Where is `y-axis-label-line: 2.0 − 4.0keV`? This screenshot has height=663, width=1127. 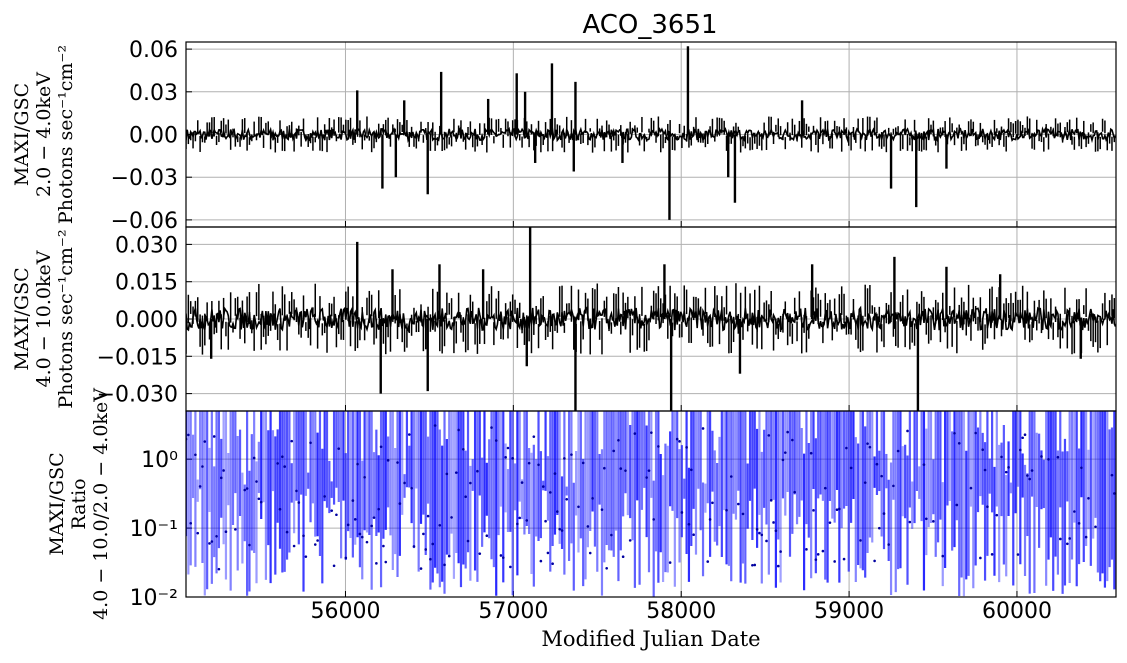 y-axis-label-line: 2.0 − 4.0keV is located at coordinates (44, 134).